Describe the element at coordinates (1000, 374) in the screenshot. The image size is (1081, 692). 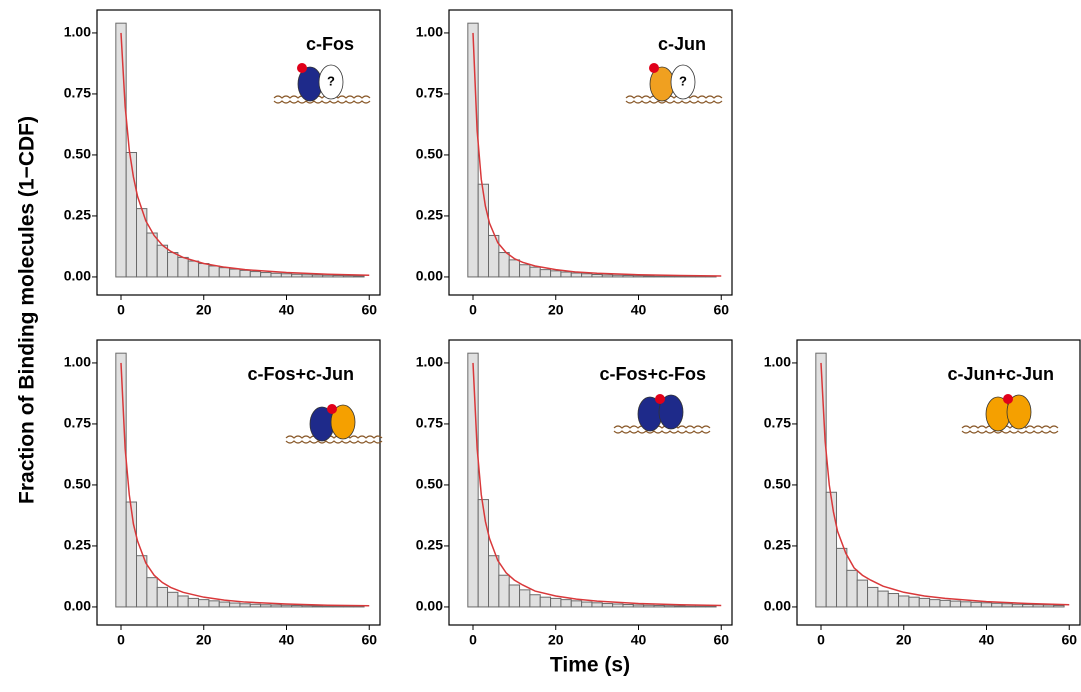
I see `panel-title: c-Jun+c-Jun` at that location.